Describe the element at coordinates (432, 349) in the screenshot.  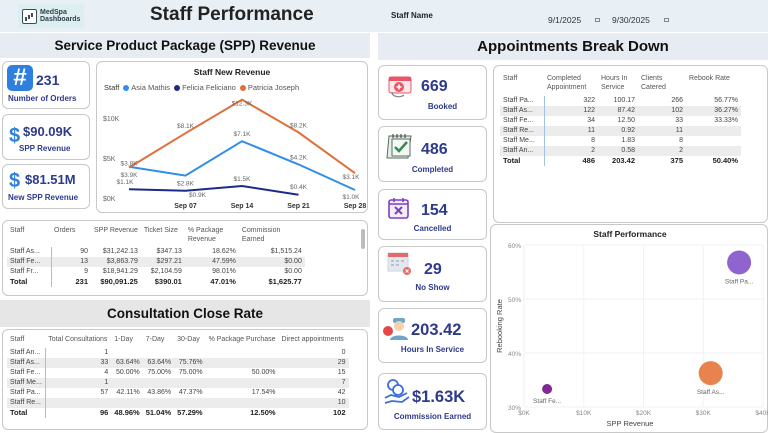
I see `kpi-label: Hours In Service` at that location.